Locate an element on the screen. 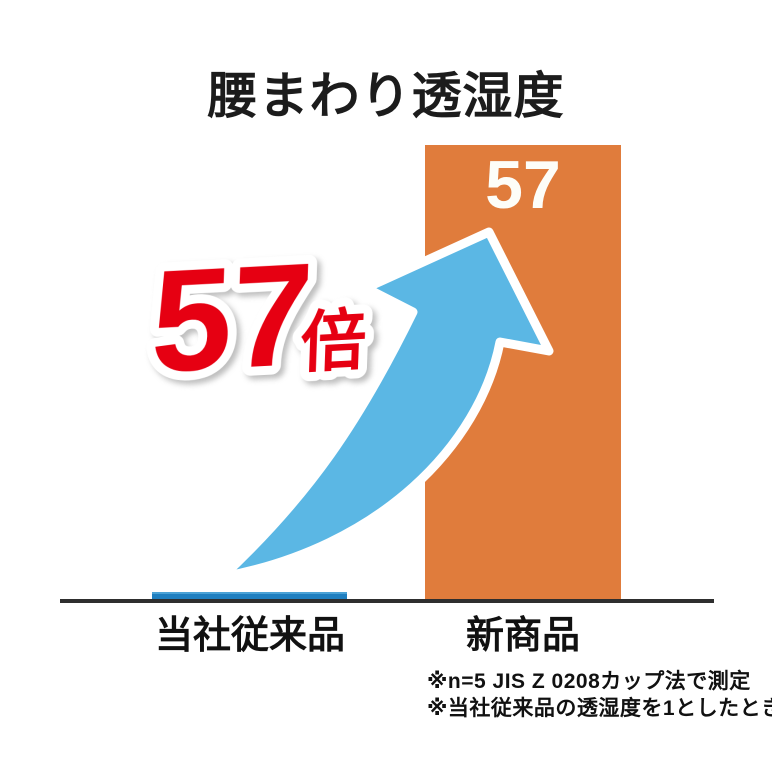 The width and height of the screenshot is (772, 772). emphasis-group: 57 倍 is located at coordinates (258, 317).